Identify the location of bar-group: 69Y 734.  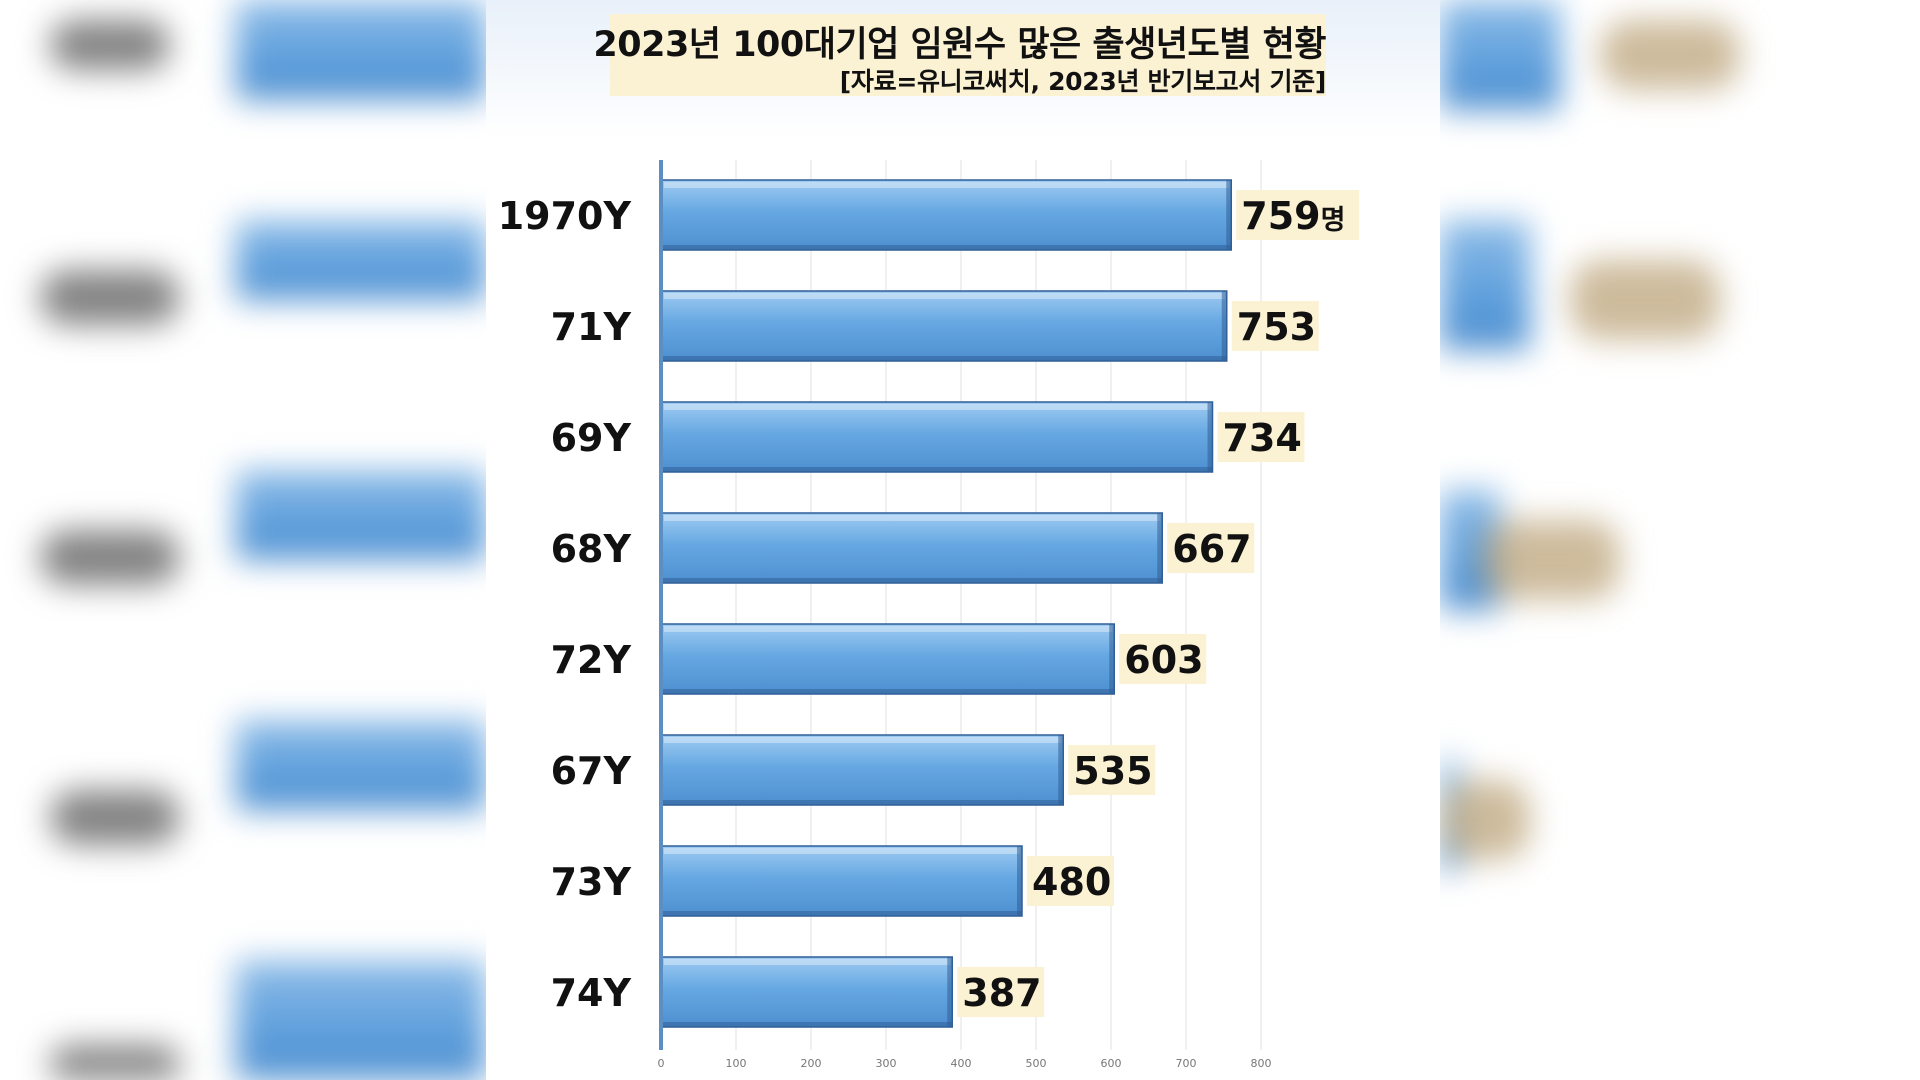
(928, 437).